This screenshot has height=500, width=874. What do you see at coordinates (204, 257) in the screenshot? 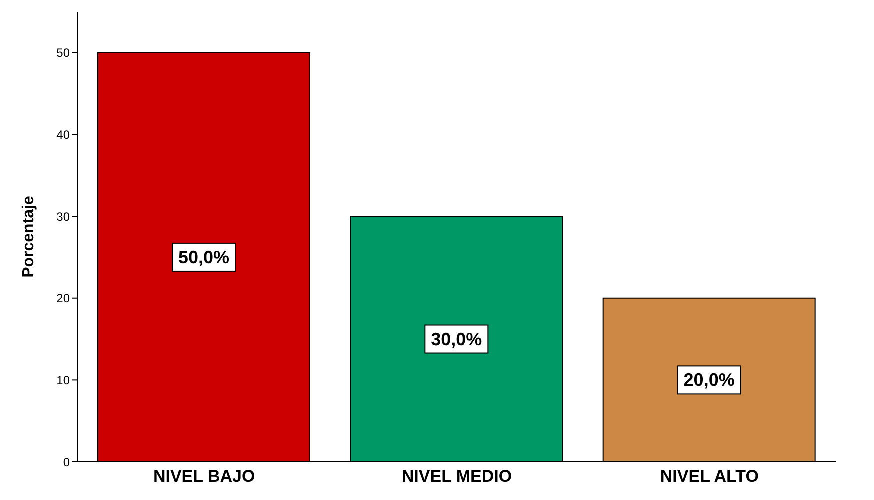
I see `data-label: 50,0%` at bounding box center [204, 257].